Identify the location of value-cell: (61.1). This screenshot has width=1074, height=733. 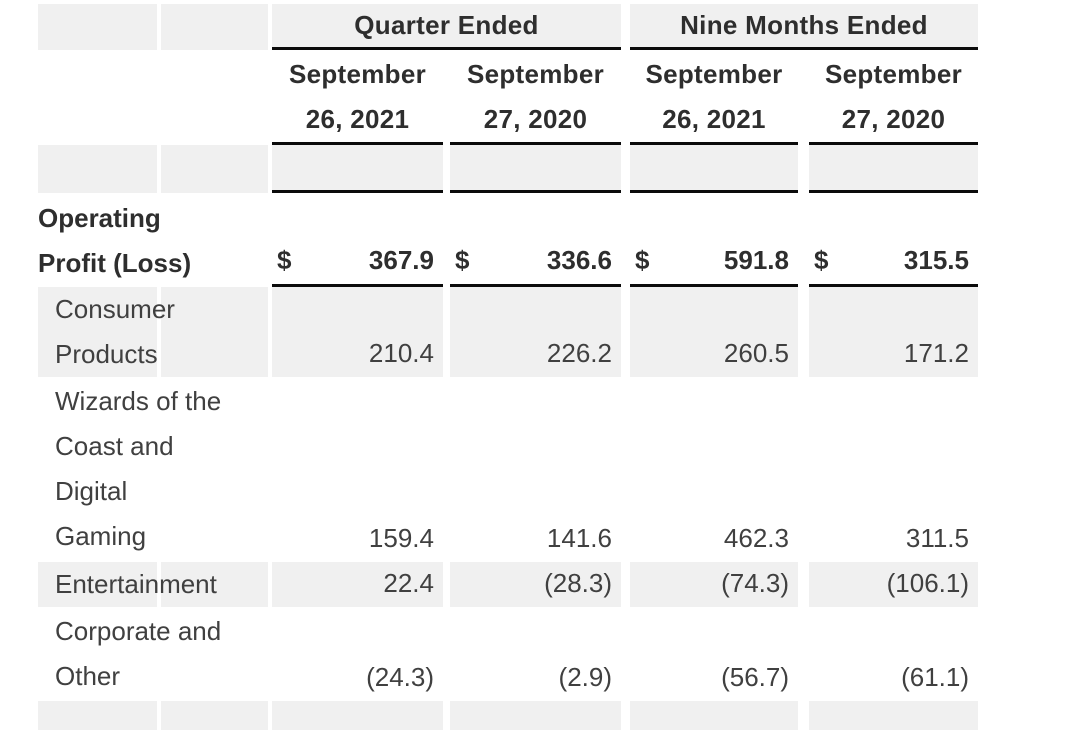
(935, 677).